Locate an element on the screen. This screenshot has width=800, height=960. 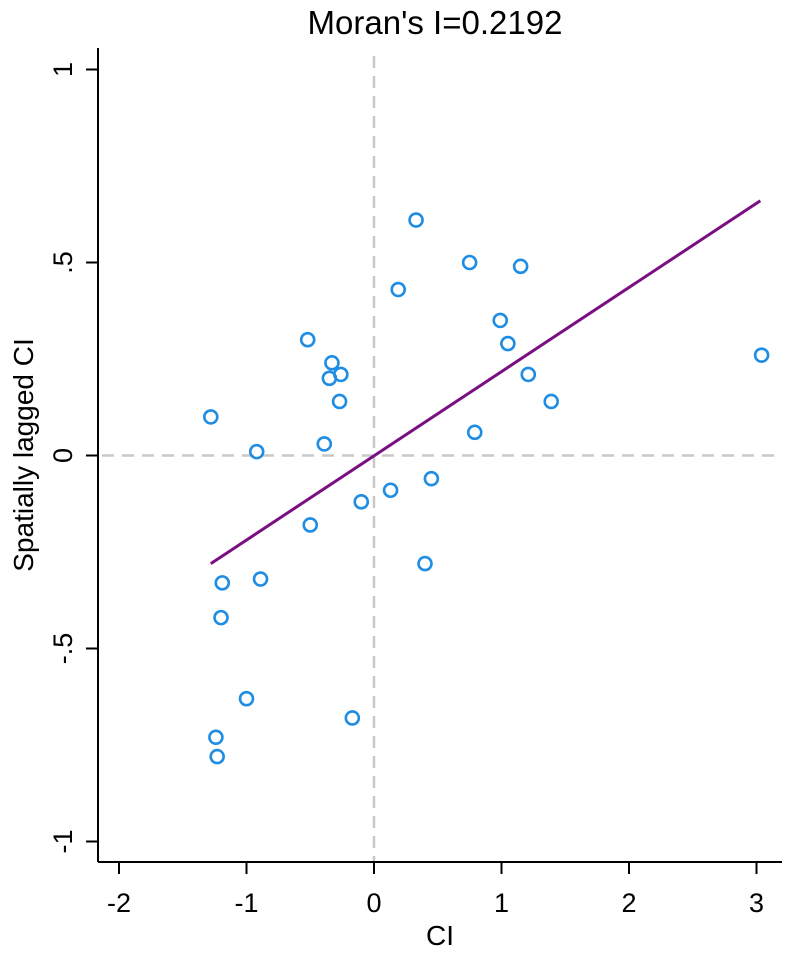
x-tick-label: 1 is located at coordinates (501, 903).